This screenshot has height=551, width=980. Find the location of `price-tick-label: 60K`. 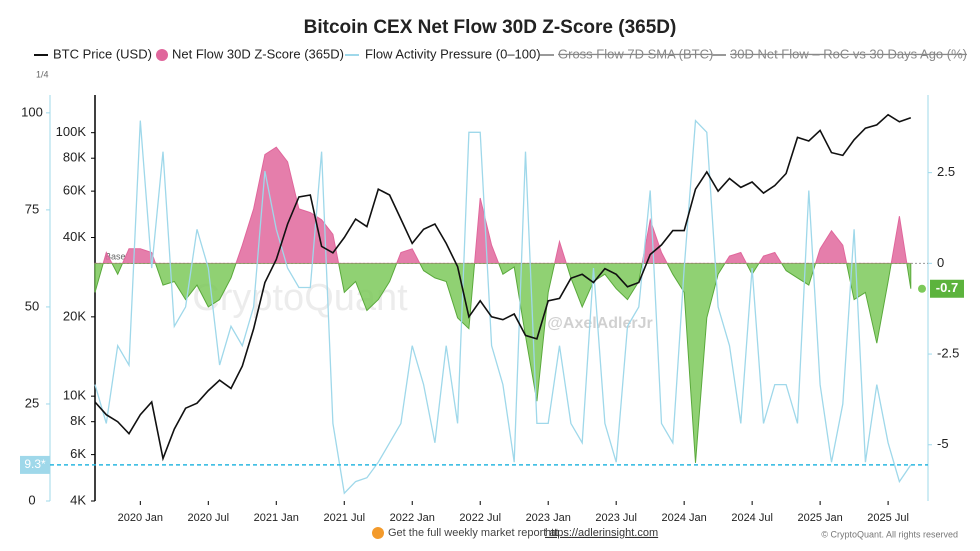

price-tick-label: 60K is located at coordinates (74, 190).